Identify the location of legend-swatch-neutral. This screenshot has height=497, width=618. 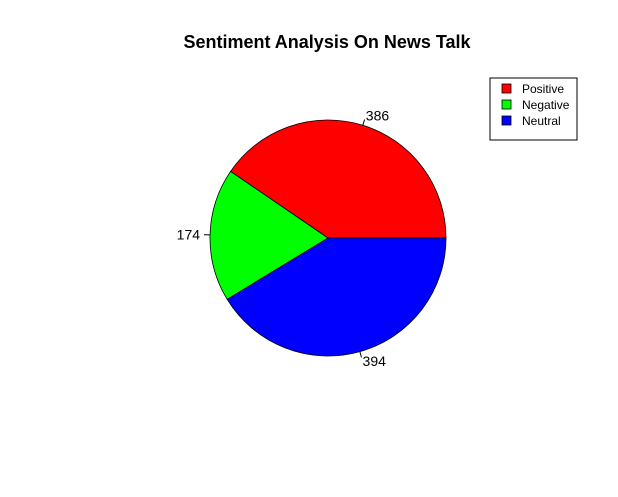
(506, 120).